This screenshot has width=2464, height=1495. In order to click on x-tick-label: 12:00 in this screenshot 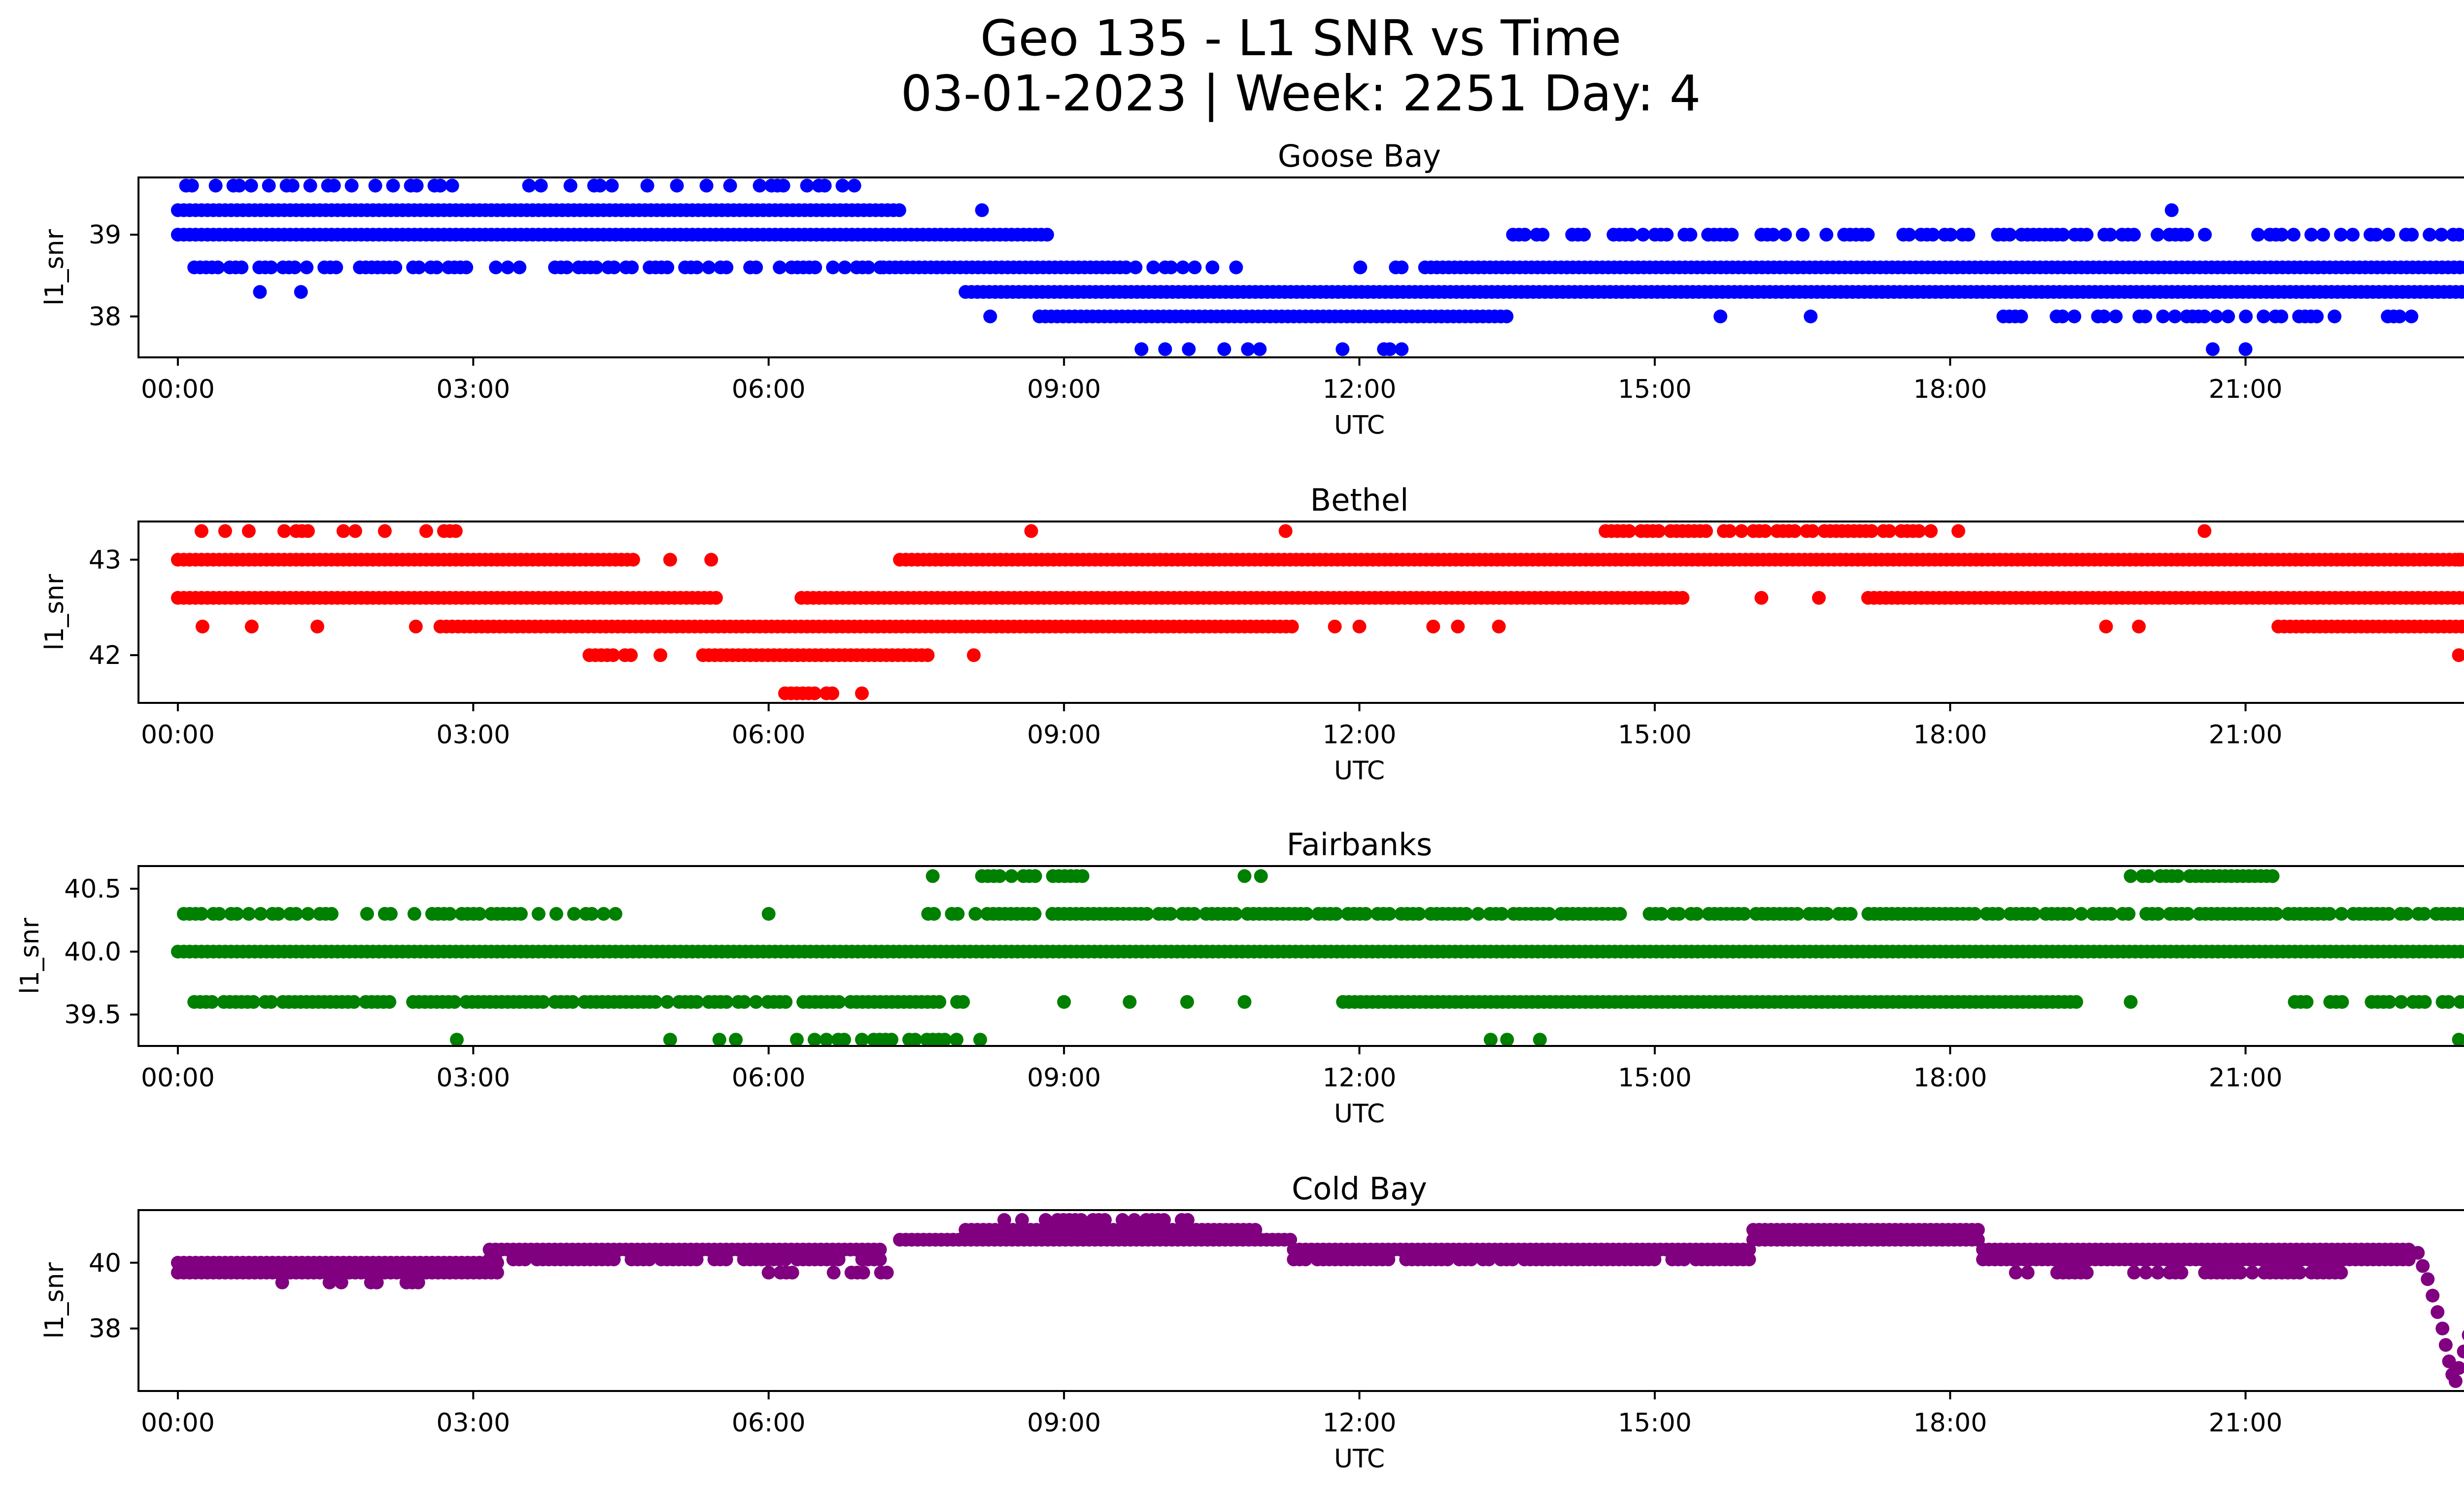, I will do `click(1360, 389)`.